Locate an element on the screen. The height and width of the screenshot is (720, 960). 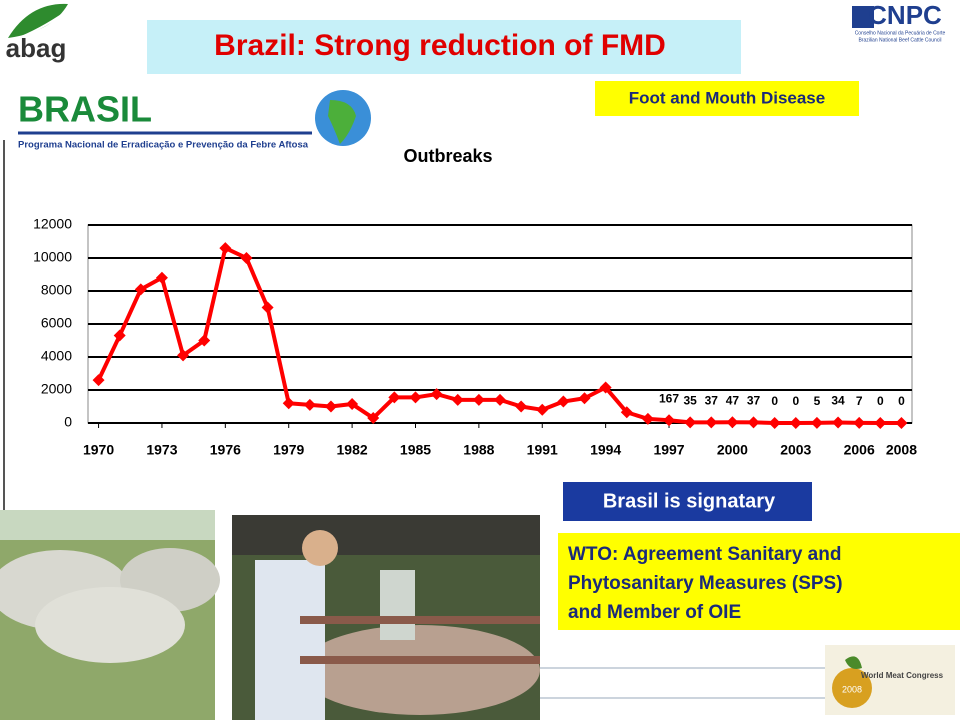
badge-text: Foot and Mouth Disease is located at coordinates (727, 97).